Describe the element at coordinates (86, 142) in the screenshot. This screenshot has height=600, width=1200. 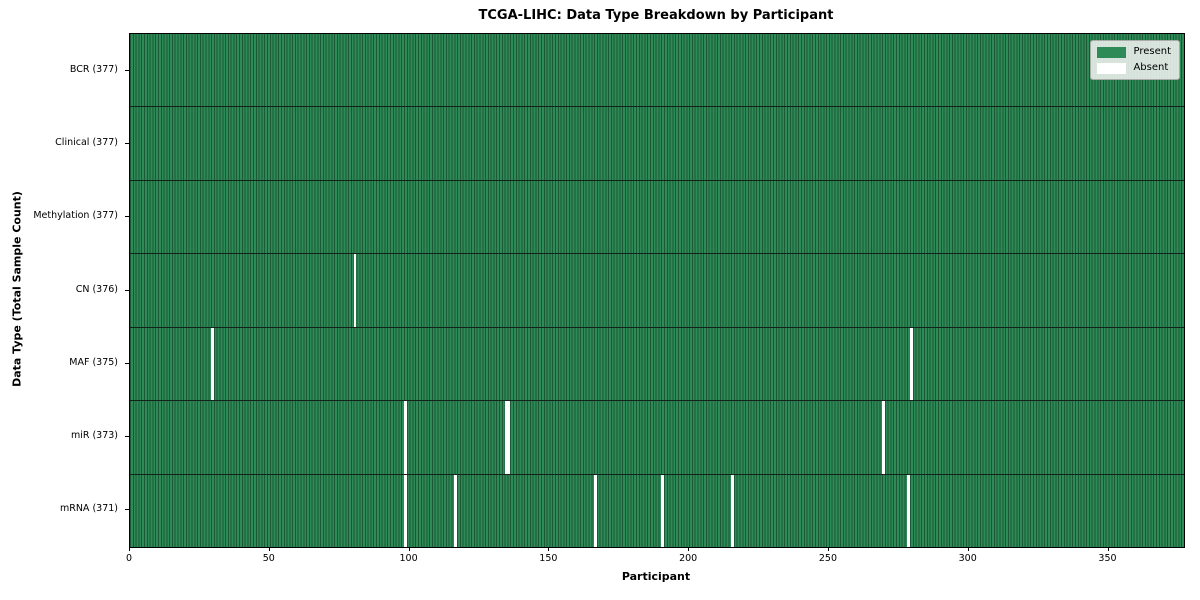
I see `ytick-label-Clinical: Clinical (377)` at that location.